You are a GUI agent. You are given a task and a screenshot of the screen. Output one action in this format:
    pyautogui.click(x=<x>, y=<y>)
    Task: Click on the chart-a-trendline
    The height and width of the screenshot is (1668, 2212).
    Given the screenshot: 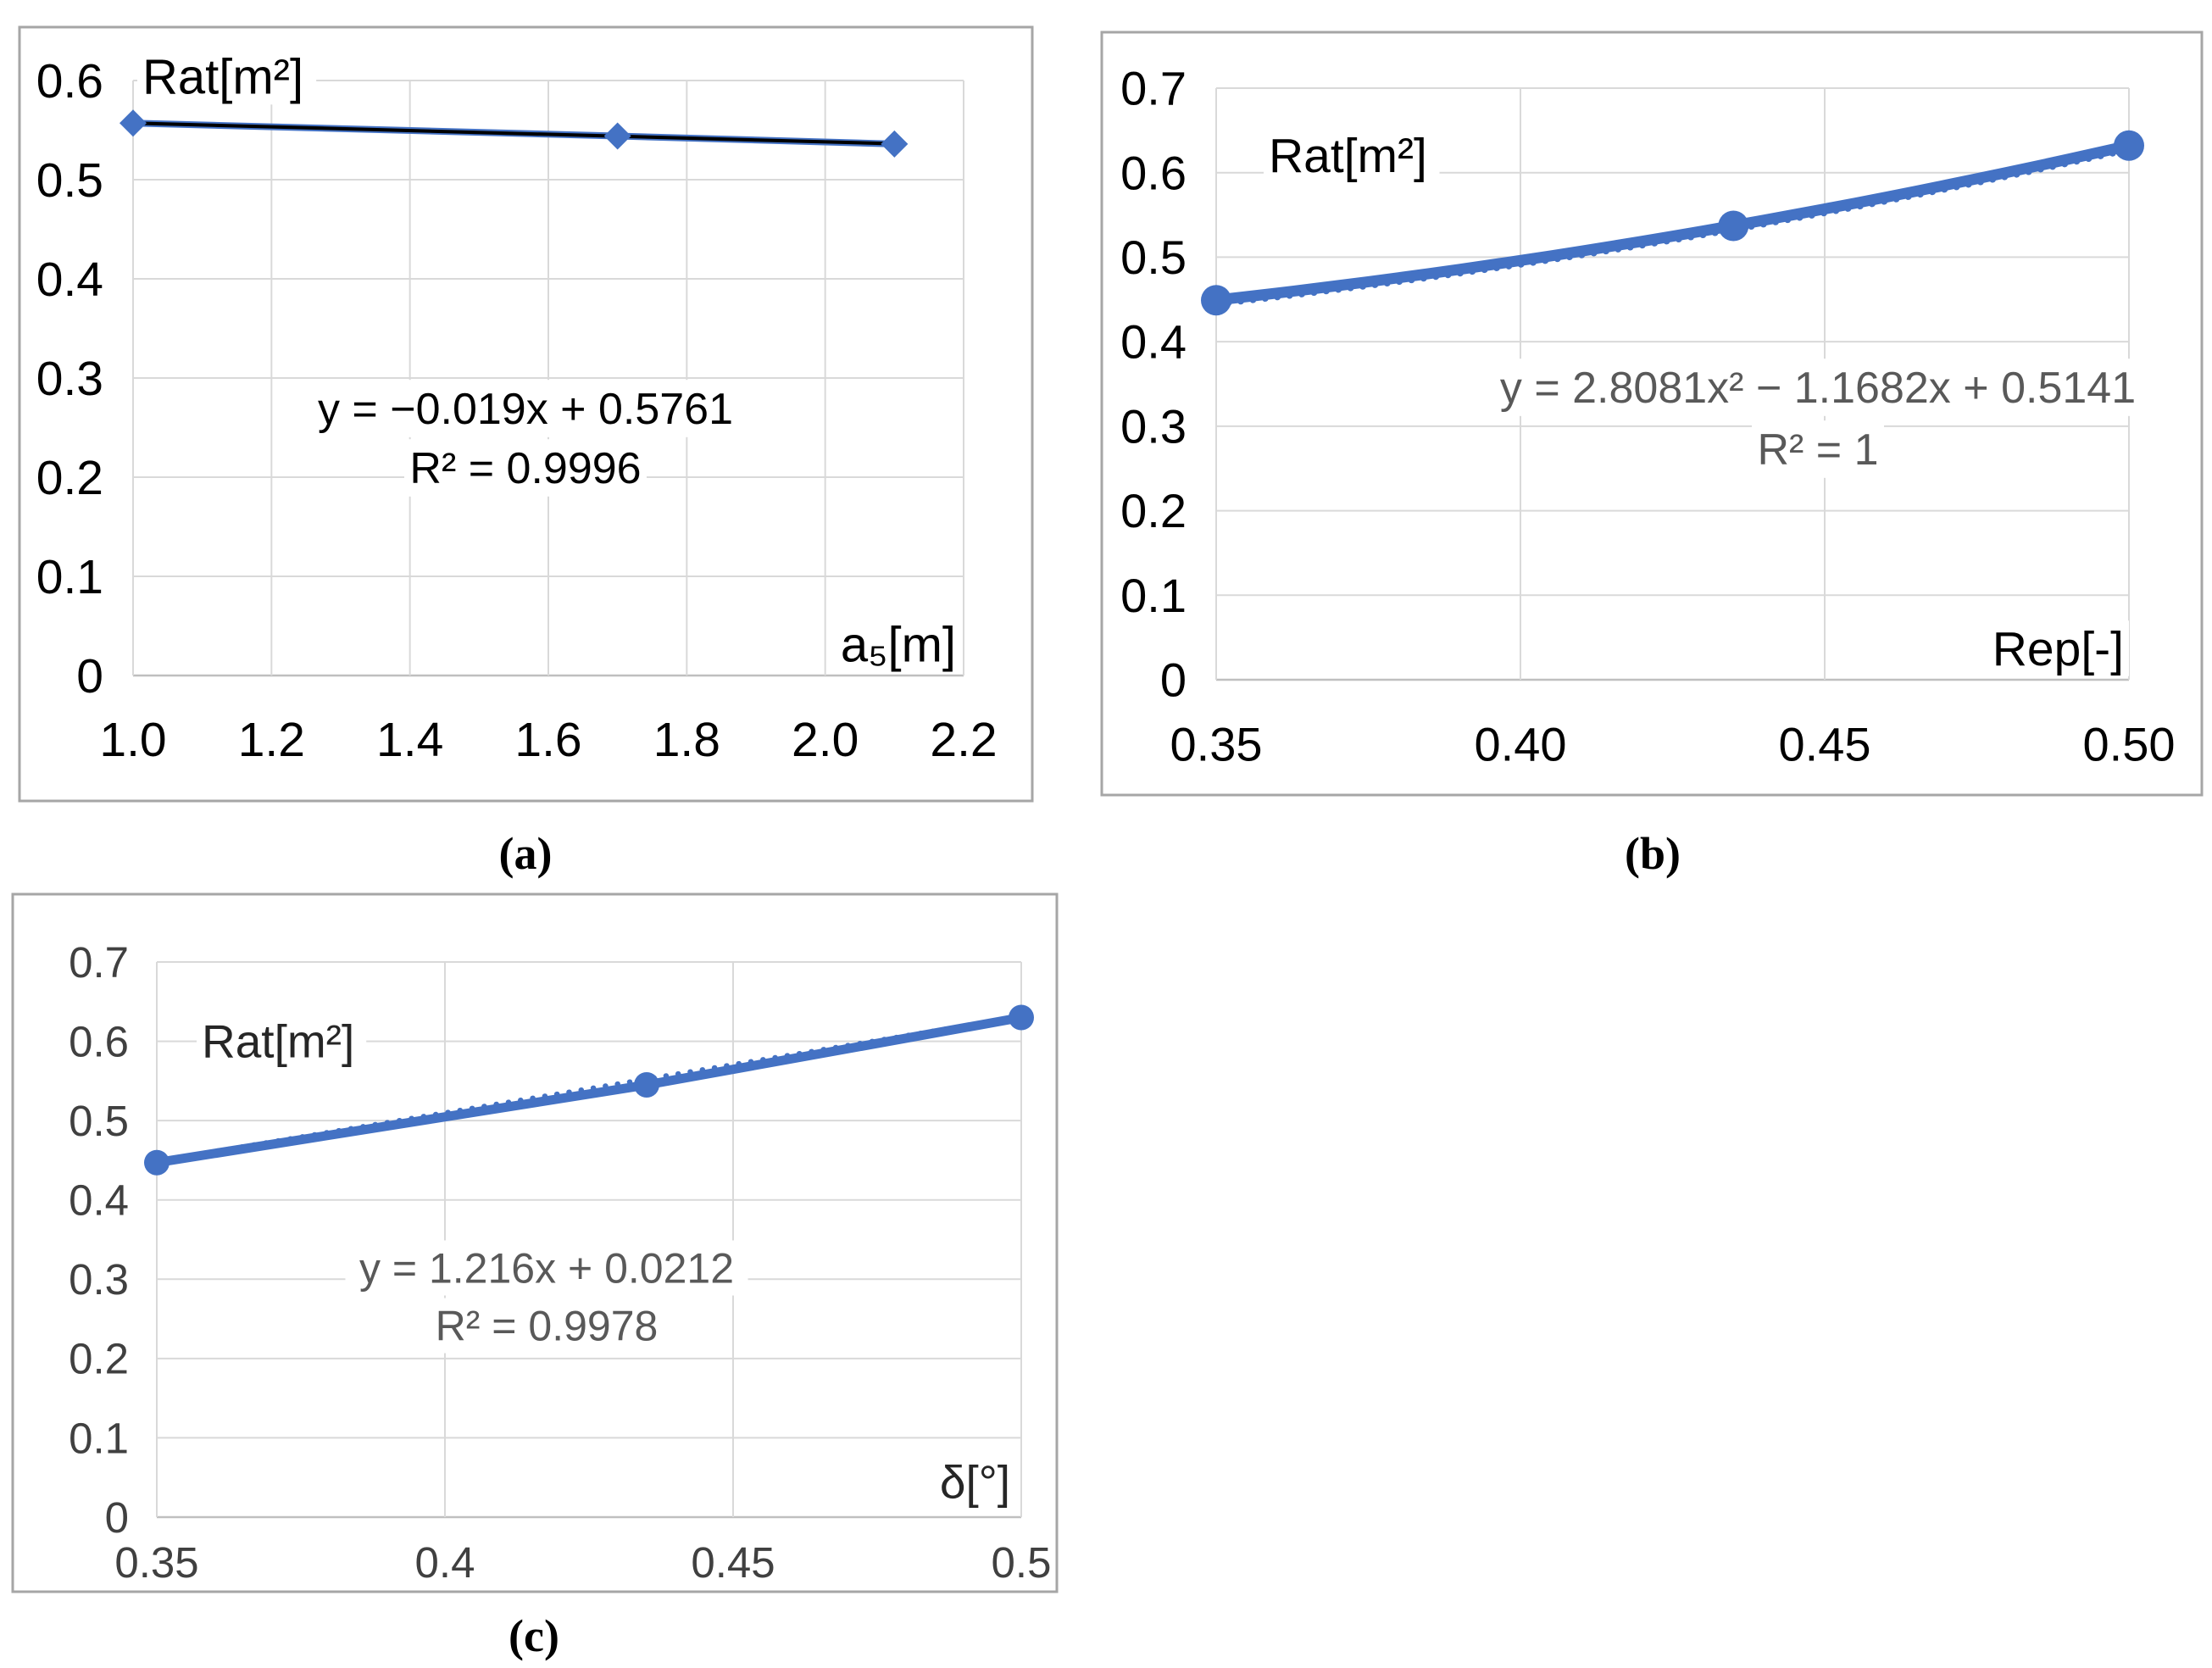 What is the action you would take?
    pyautogui.click(x=514, y=133)
    